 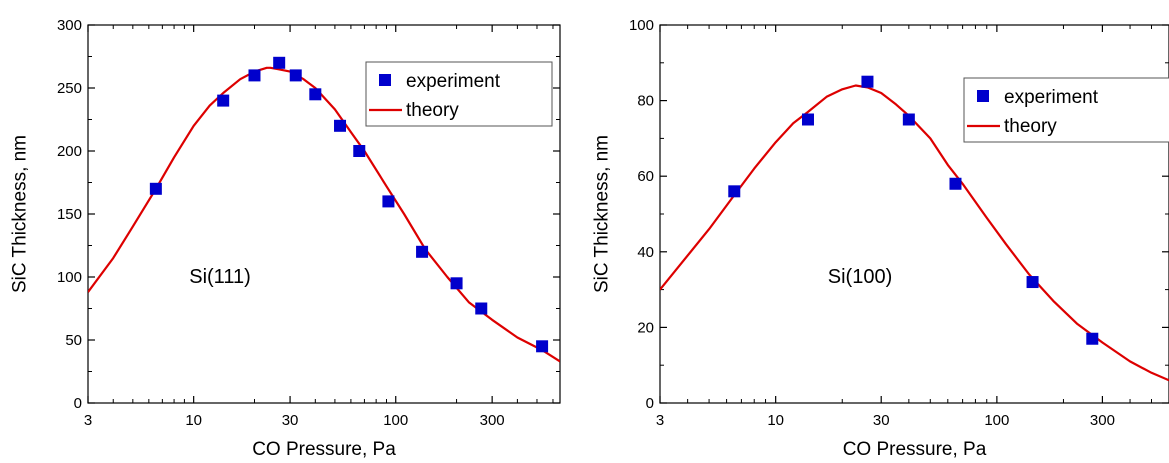 I want to click on y-tick-label: 40, so click(x=645, y=252).